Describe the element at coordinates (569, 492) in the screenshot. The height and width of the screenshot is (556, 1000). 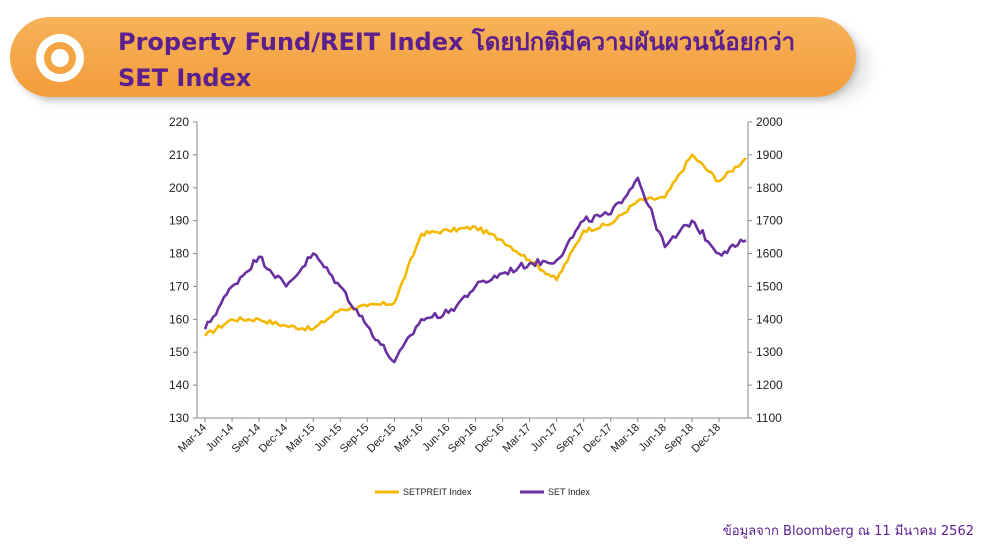
I see `legend-label: SET Index` at that location.